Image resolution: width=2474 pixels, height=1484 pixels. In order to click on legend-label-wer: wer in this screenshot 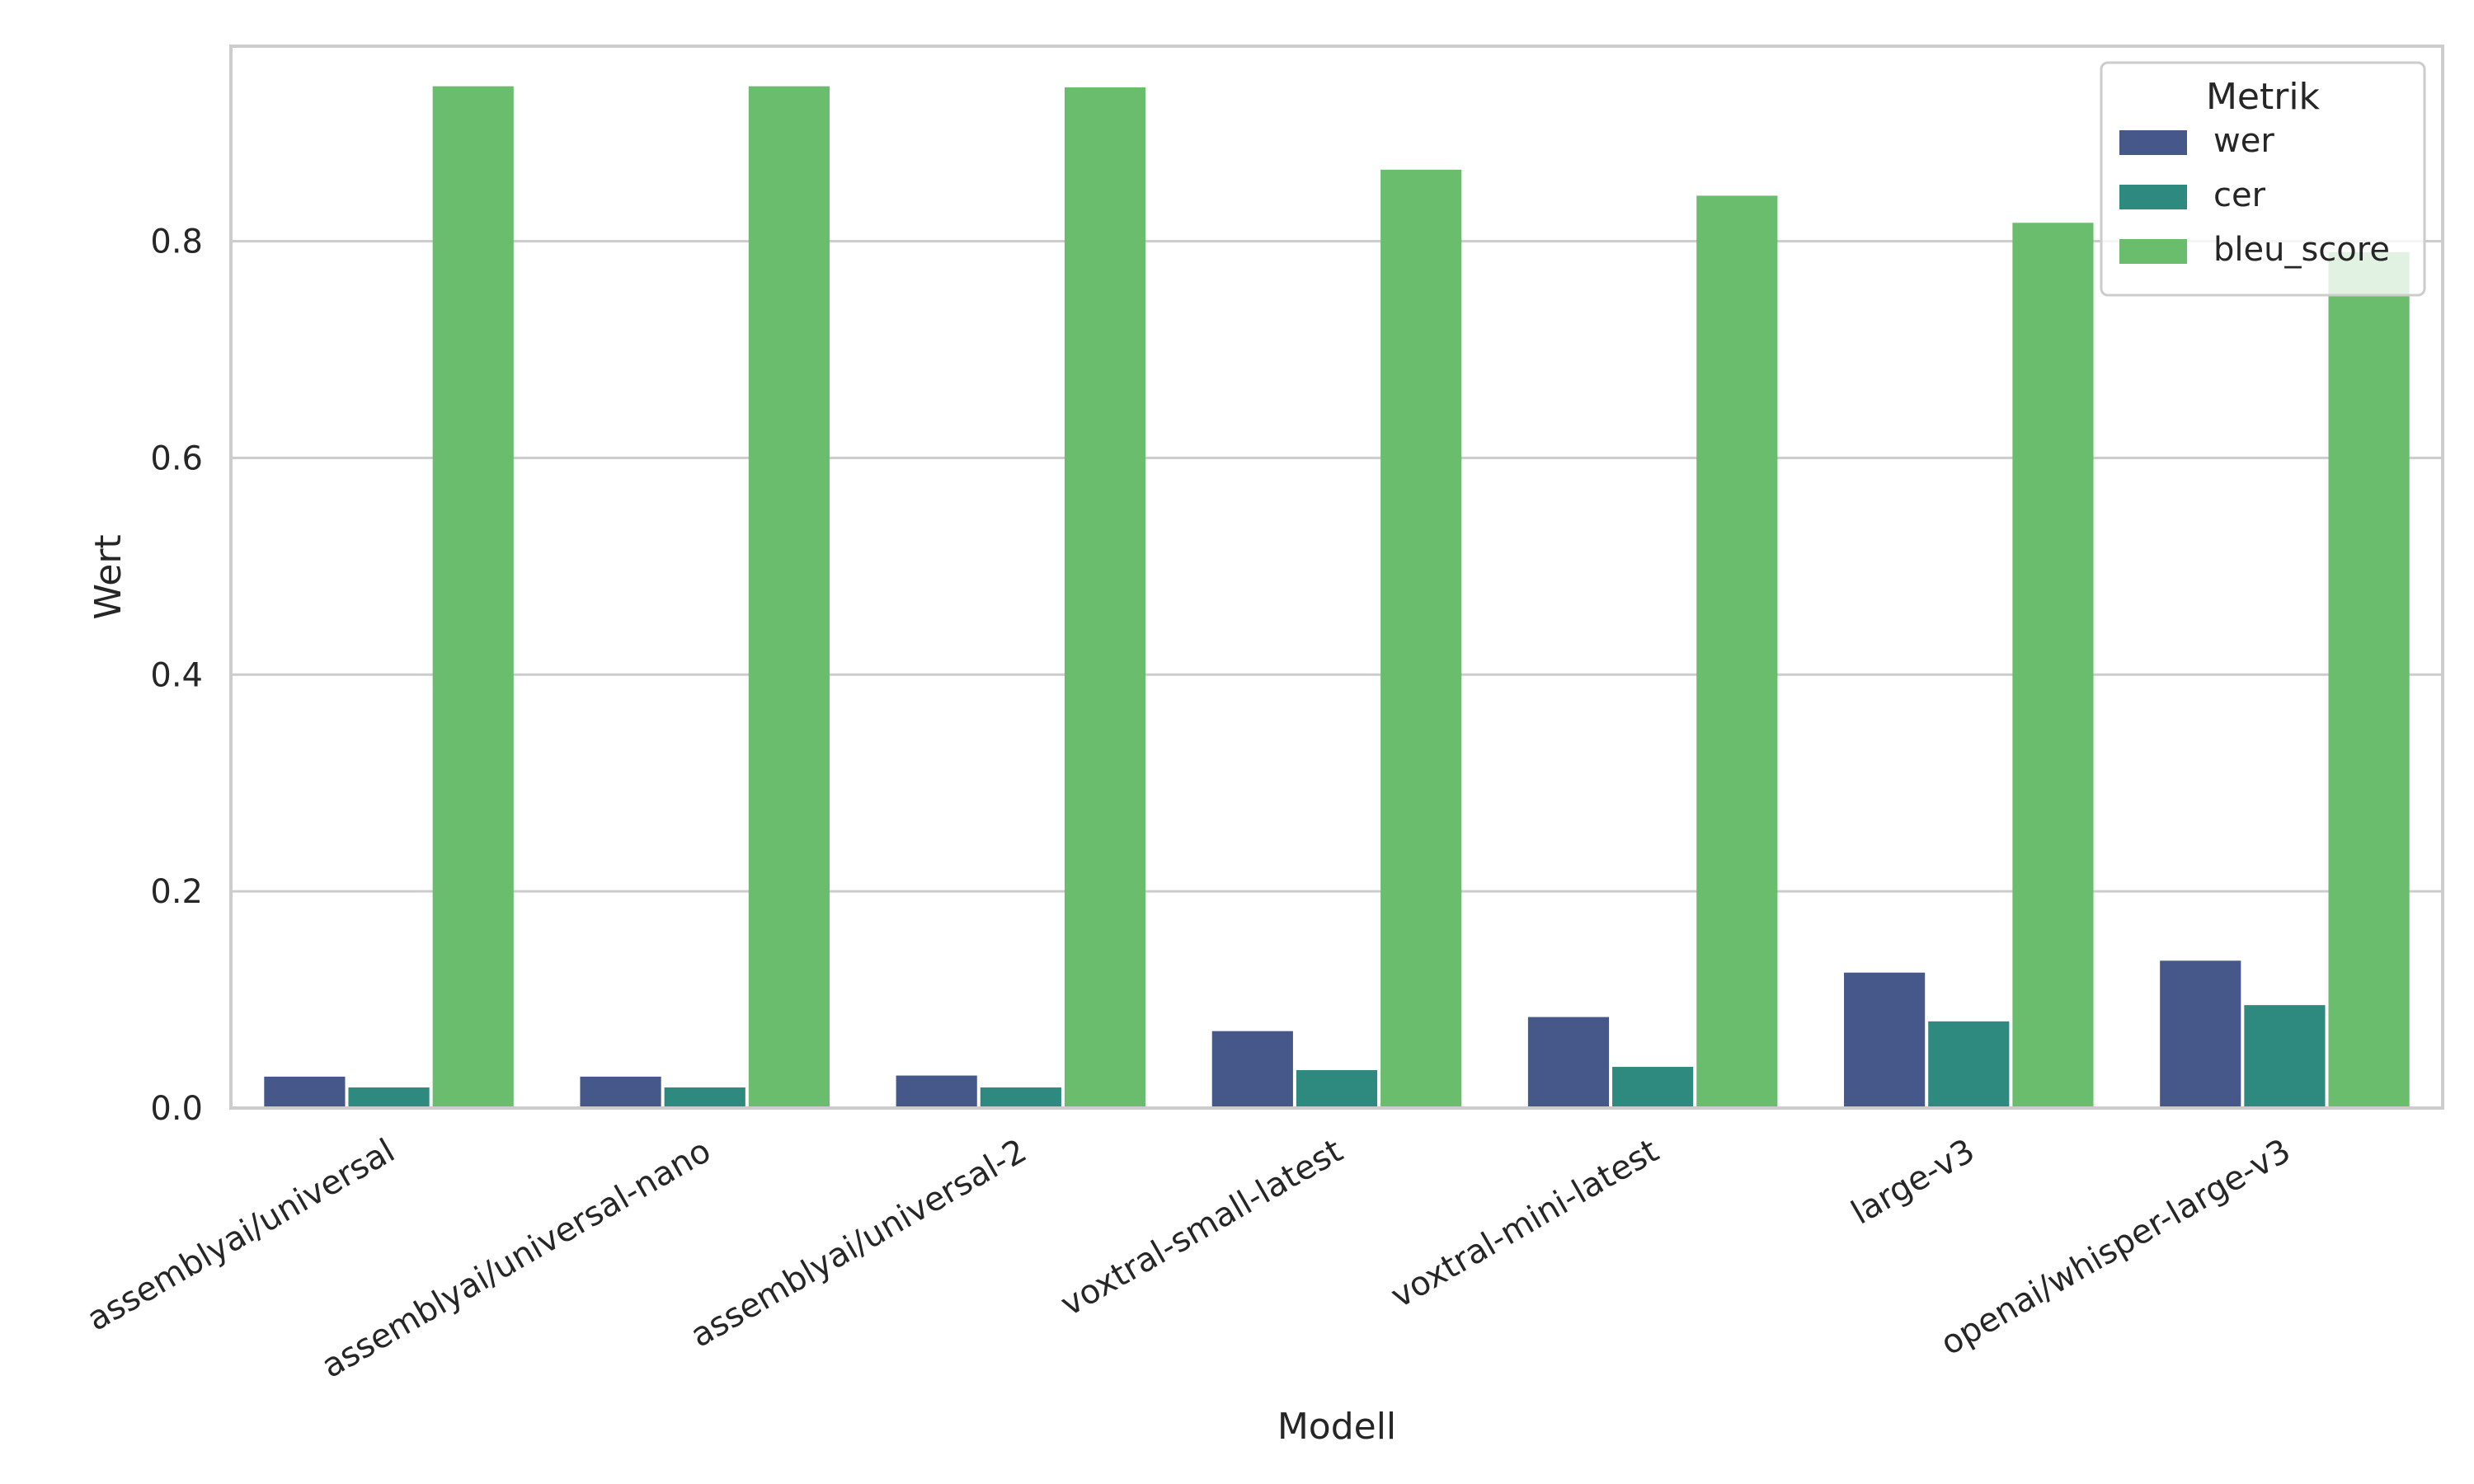, I will do `click(2243, 141)`.